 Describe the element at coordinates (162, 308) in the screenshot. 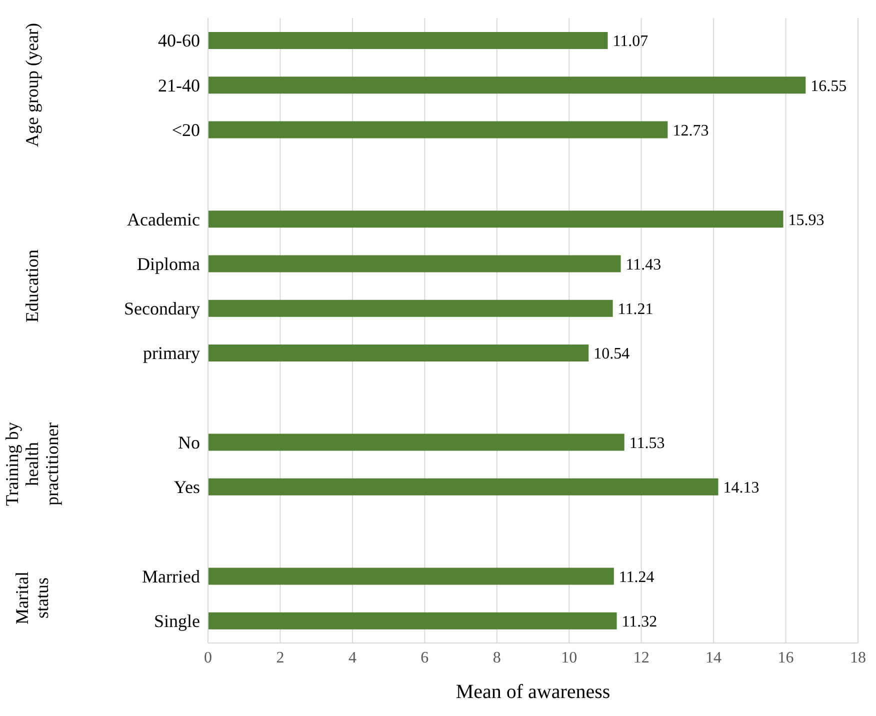

I see `y-tick-label: Secondary` at that location.